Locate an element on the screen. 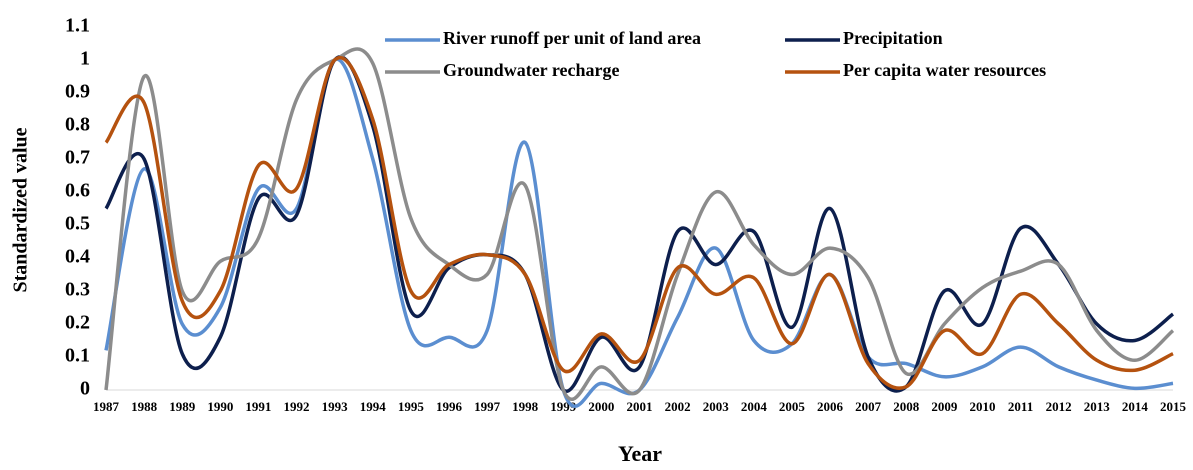 The height and width of the screenshot is (470, 1193). x-tick-label: 1991 is located at coordinates (258, 406).